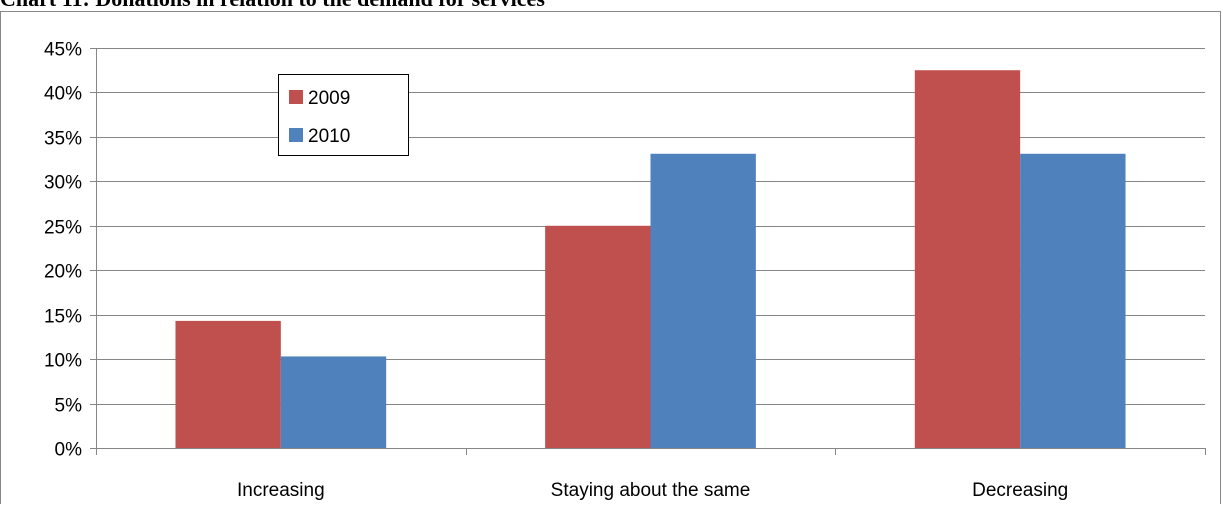 The image size is (1223, 506). What do you see at coordinates (1020, 490) in the screenshot?
I see `x-tick-label: Decreasing` at bounding box center [1020, 490].